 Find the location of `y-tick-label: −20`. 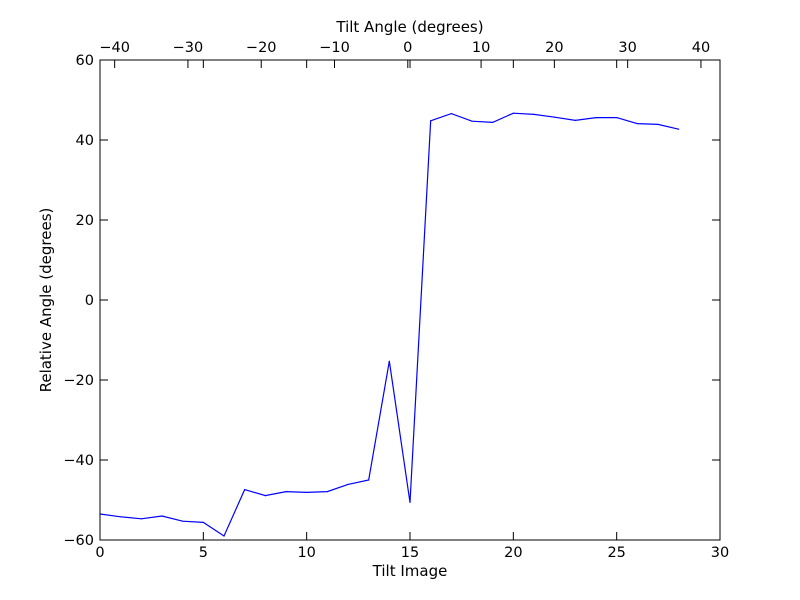

y-tick-label: −20 is located at coordinates (78, 381).